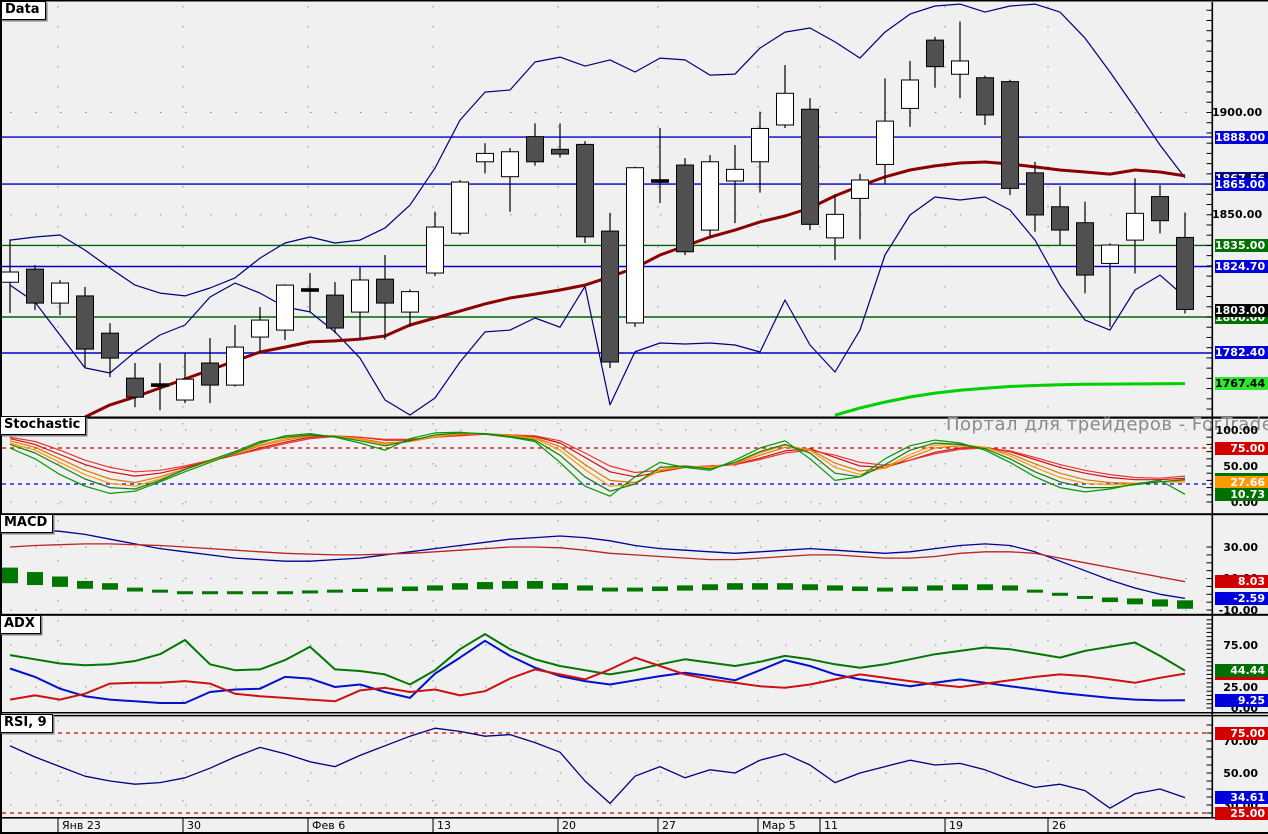  What do you see at coordinates (569, 825) in the screenshot?
I see `date-axis-label: 20` at bounding box center [569, 825].